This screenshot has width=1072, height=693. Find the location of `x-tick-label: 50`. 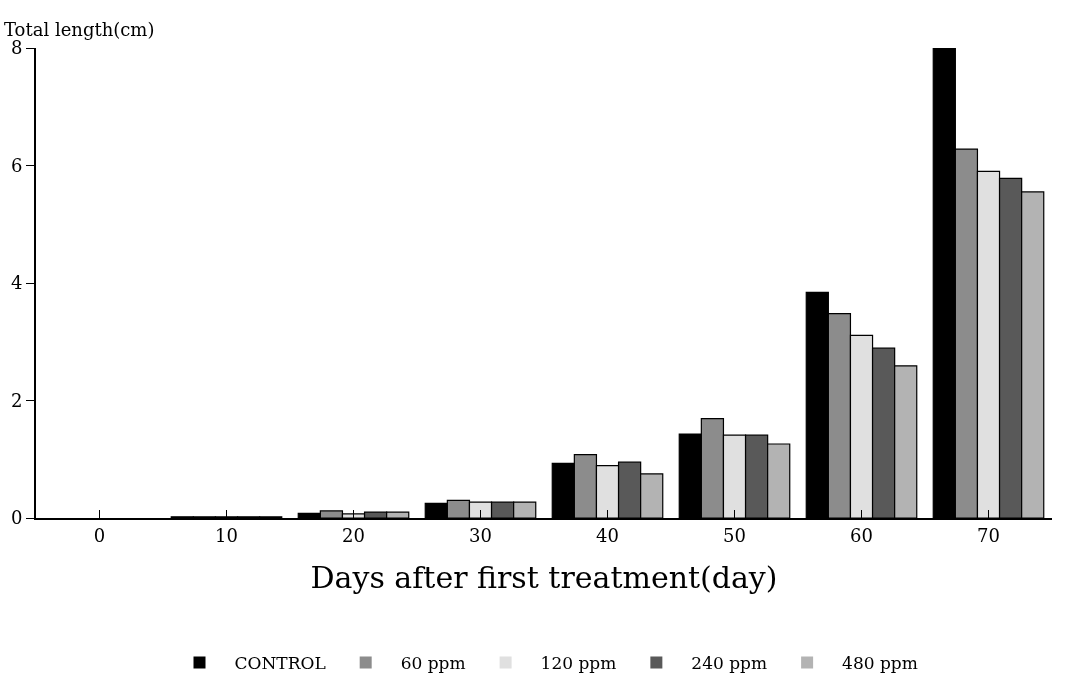

x-tick-label: 50 is located at coordinates (734, 535).